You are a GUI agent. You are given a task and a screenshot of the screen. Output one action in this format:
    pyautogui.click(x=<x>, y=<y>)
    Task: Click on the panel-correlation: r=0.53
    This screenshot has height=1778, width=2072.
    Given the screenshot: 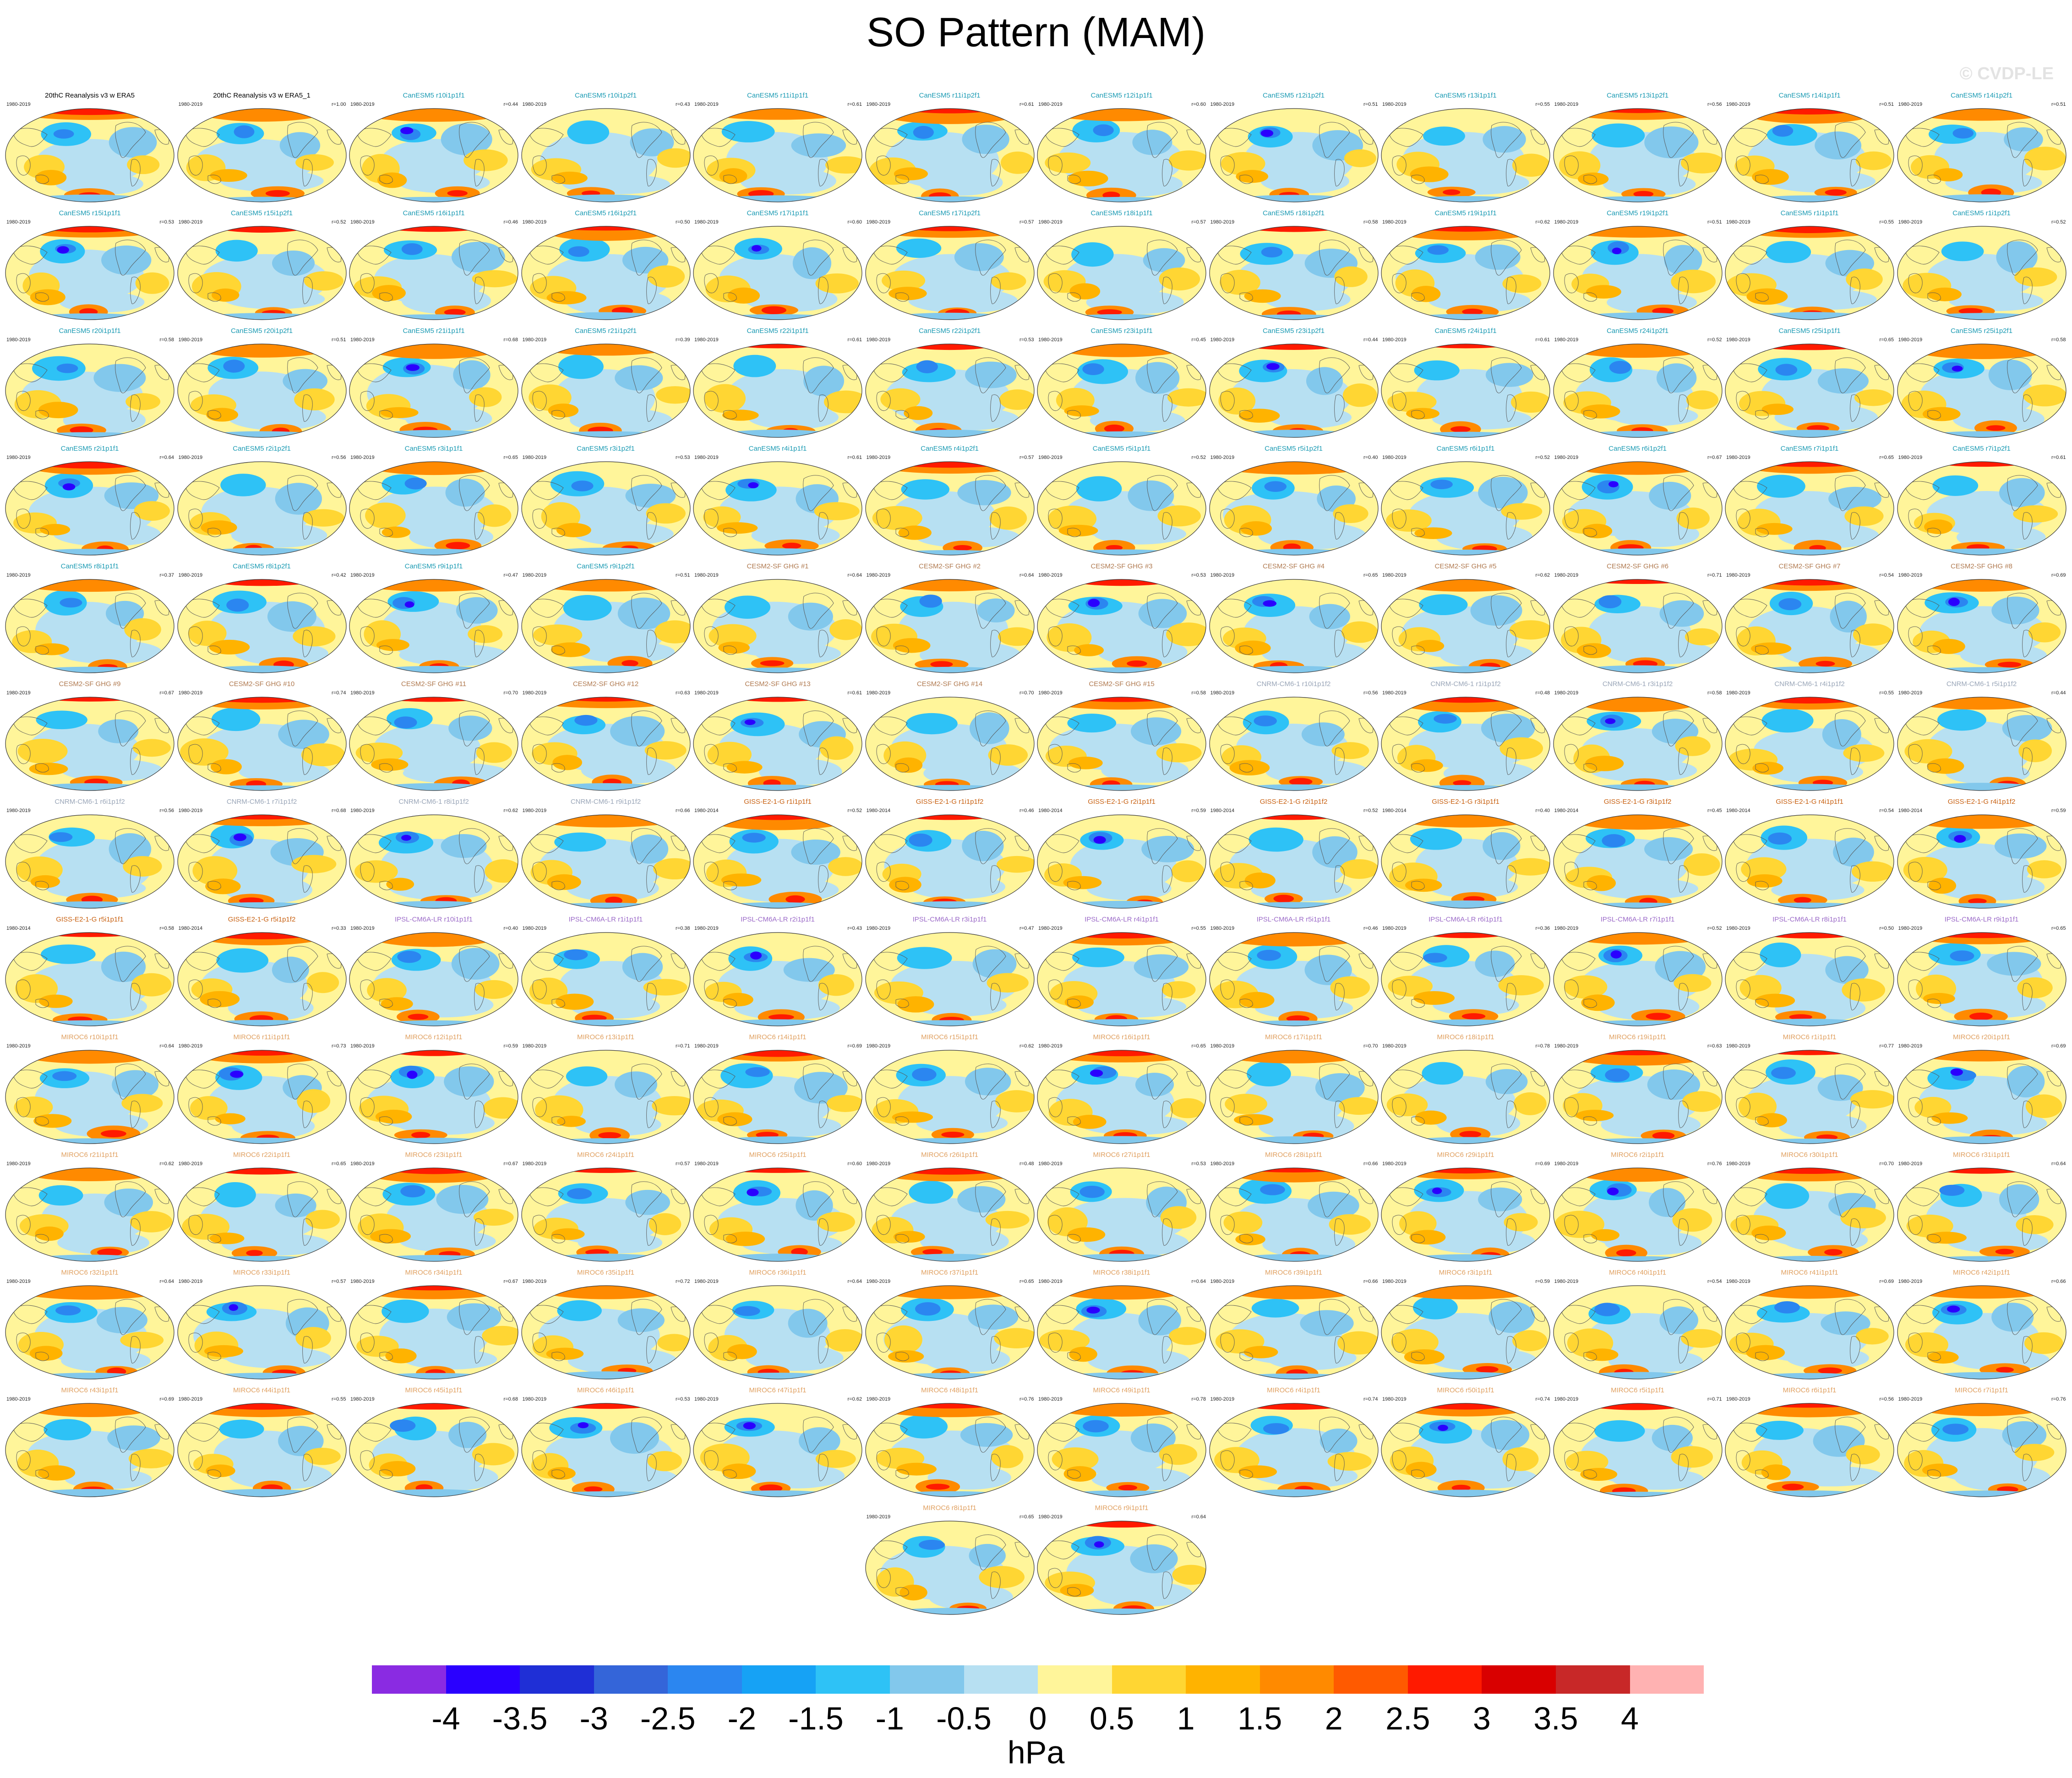 What is the action you would take?
    pyautogui.click(x=1199, y=575)
    